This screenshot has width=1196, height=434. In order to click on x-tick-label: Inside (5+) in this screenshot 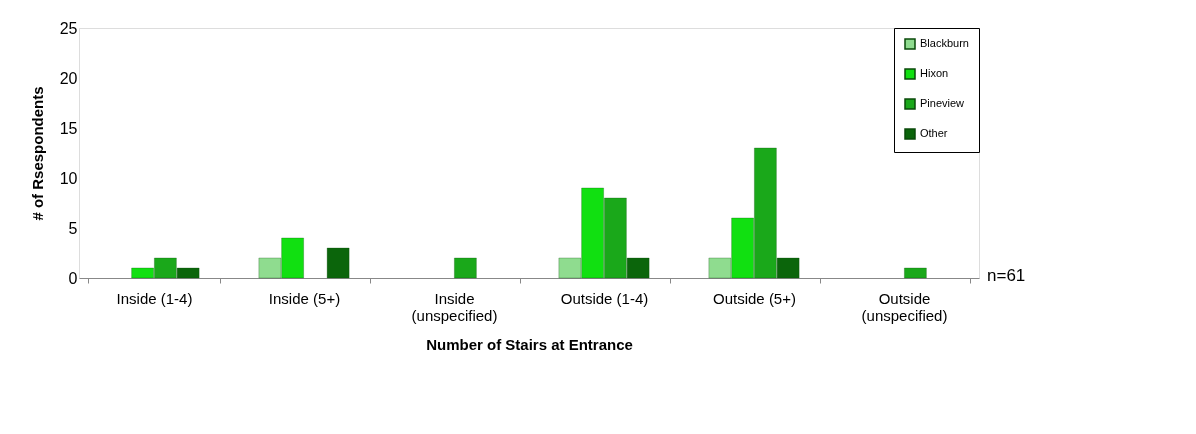, I will do `click(304, 298)`.